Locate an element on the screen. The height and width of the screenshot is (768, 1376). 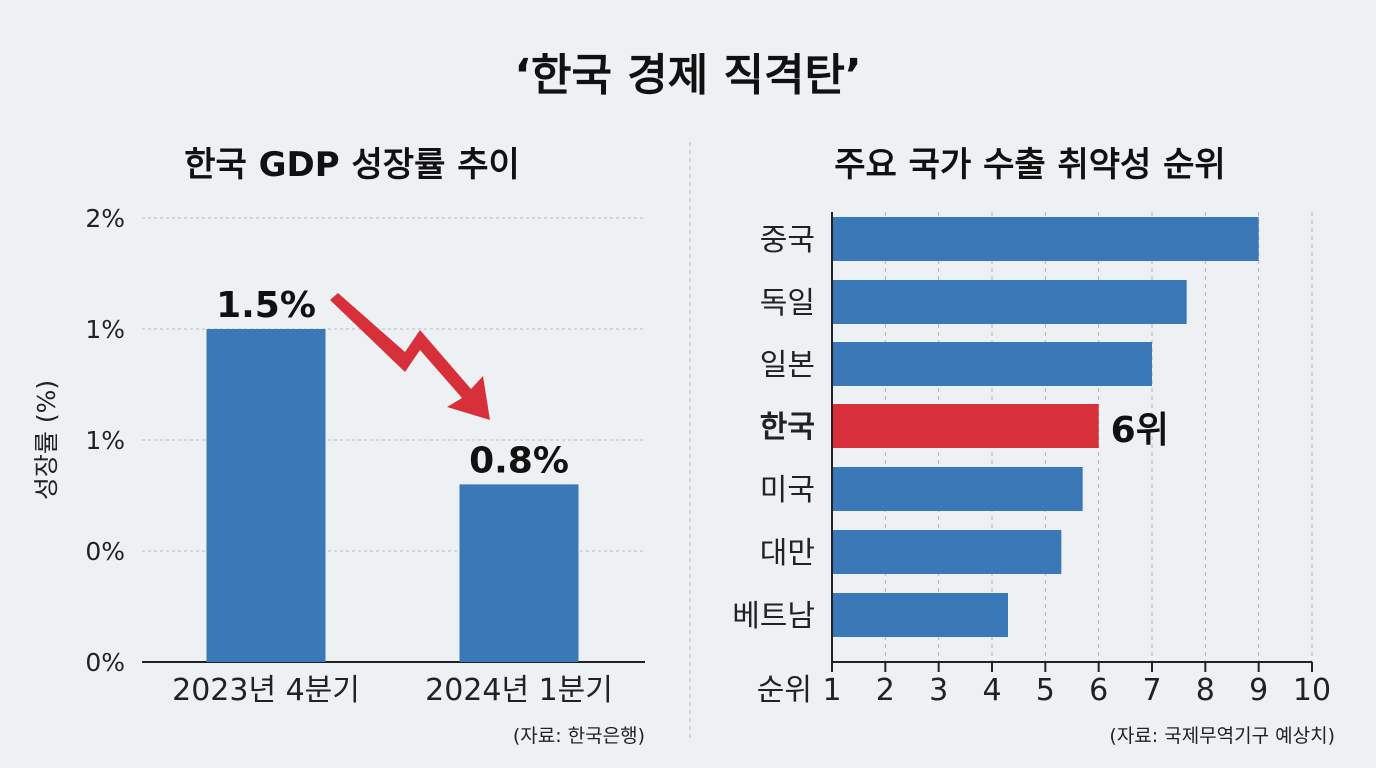
y-tick-label: 2% is located at coordinates (105, 218).